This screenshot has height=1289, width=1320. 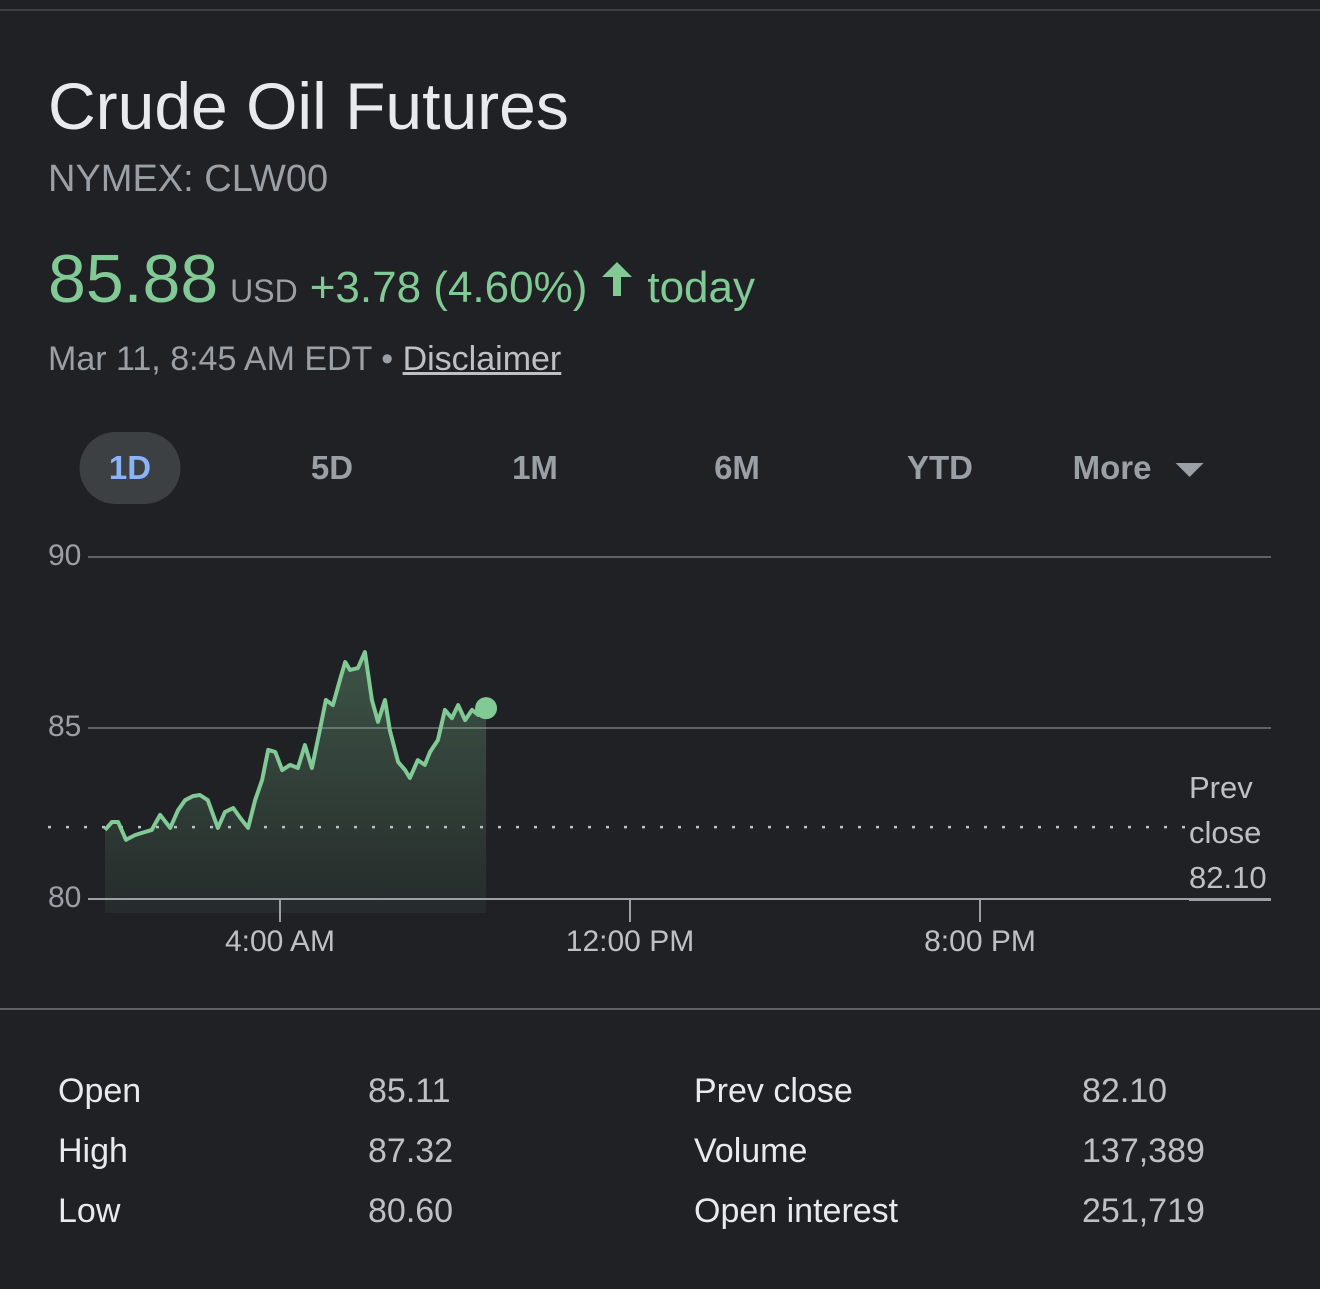 What do you see at coordinates (210, 359) in the screenshot?
I see `timestamp: Mar 11, 8:45 AM EDT` at bounding box center [210, 359].